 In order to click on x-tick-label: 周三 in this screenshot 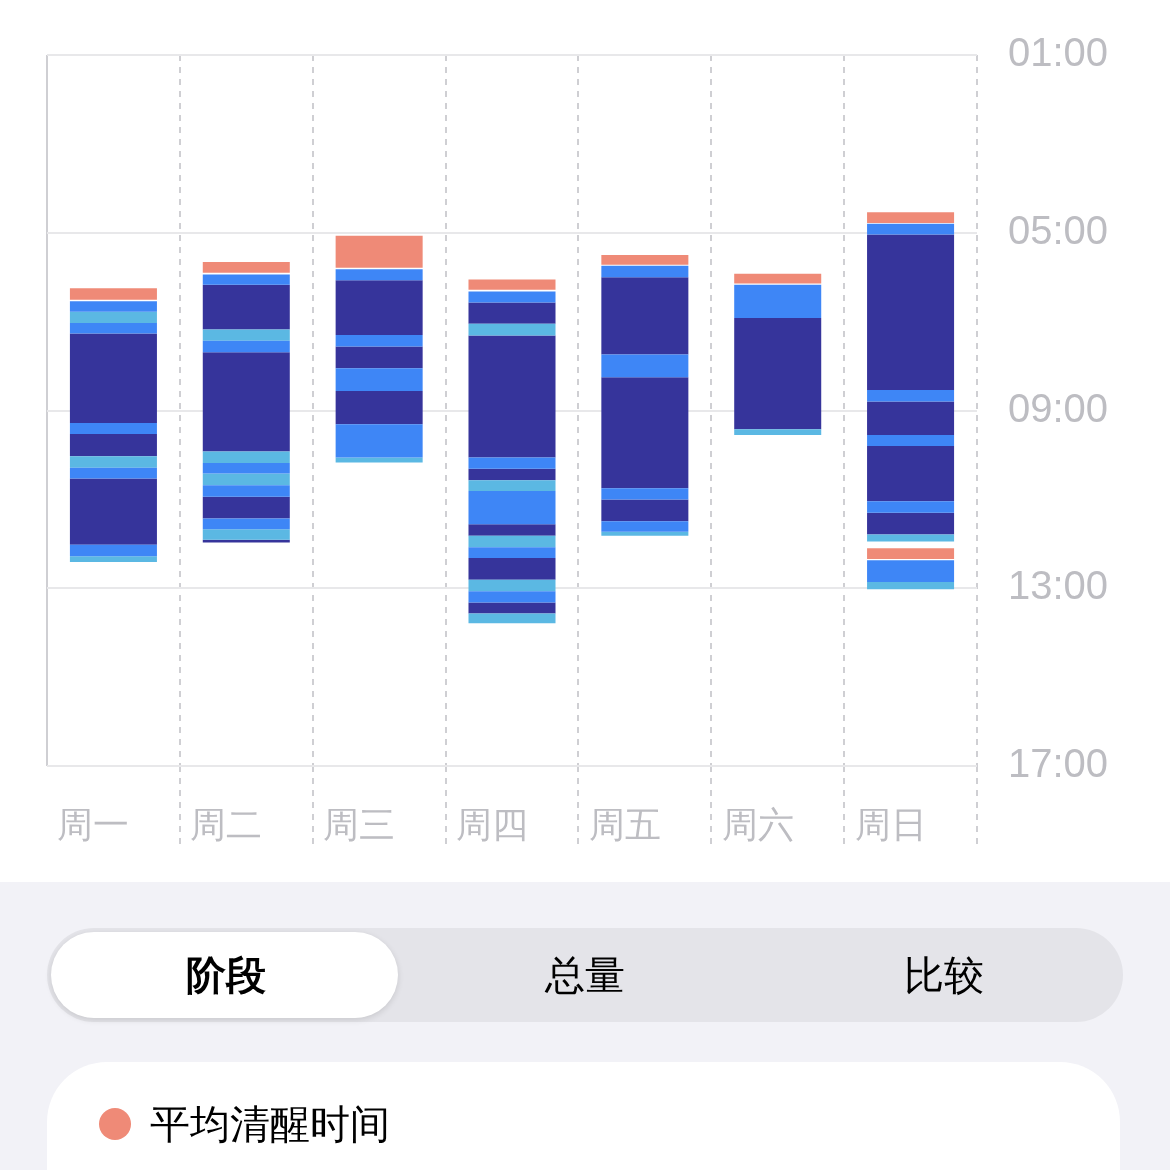, I will do `click(359, 824)`.